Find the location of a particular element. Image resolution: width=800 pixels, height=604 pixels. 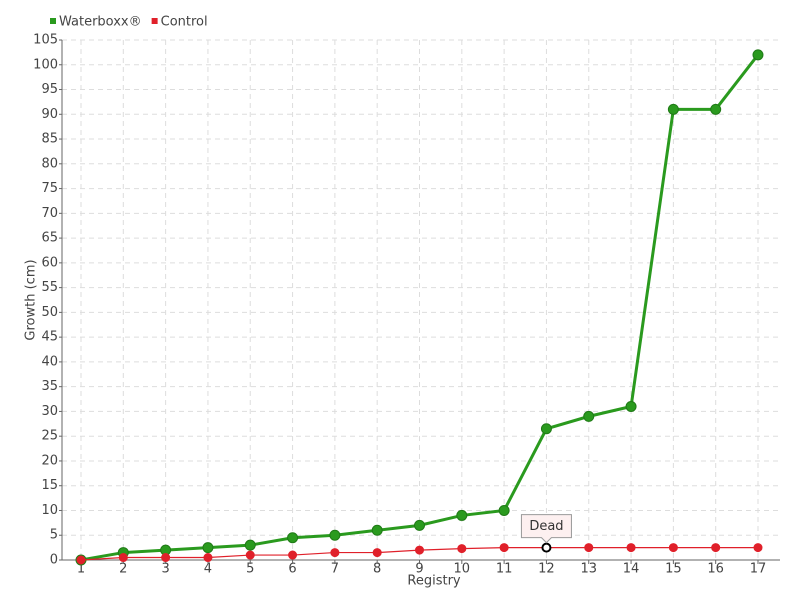

y-tick-label: 95 is located at coordinates (49, 89).